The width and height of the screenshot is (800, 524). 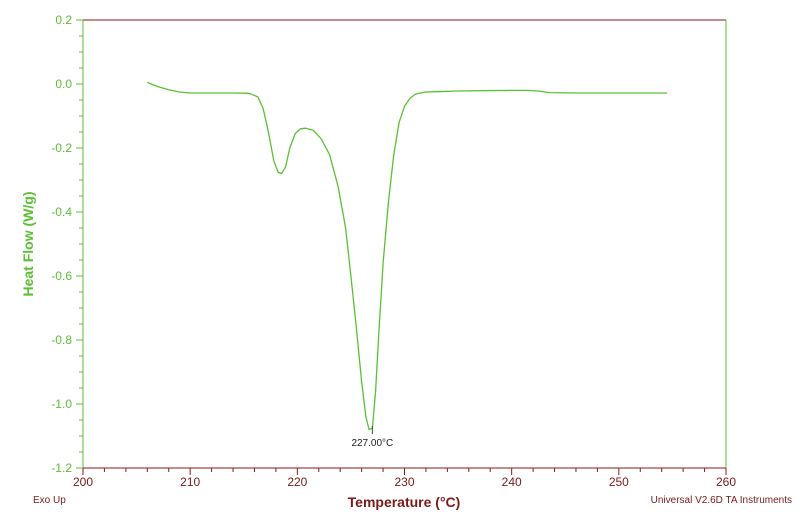 I want to click on exo-up-label: Exo Up, so click(x=49, y=500).